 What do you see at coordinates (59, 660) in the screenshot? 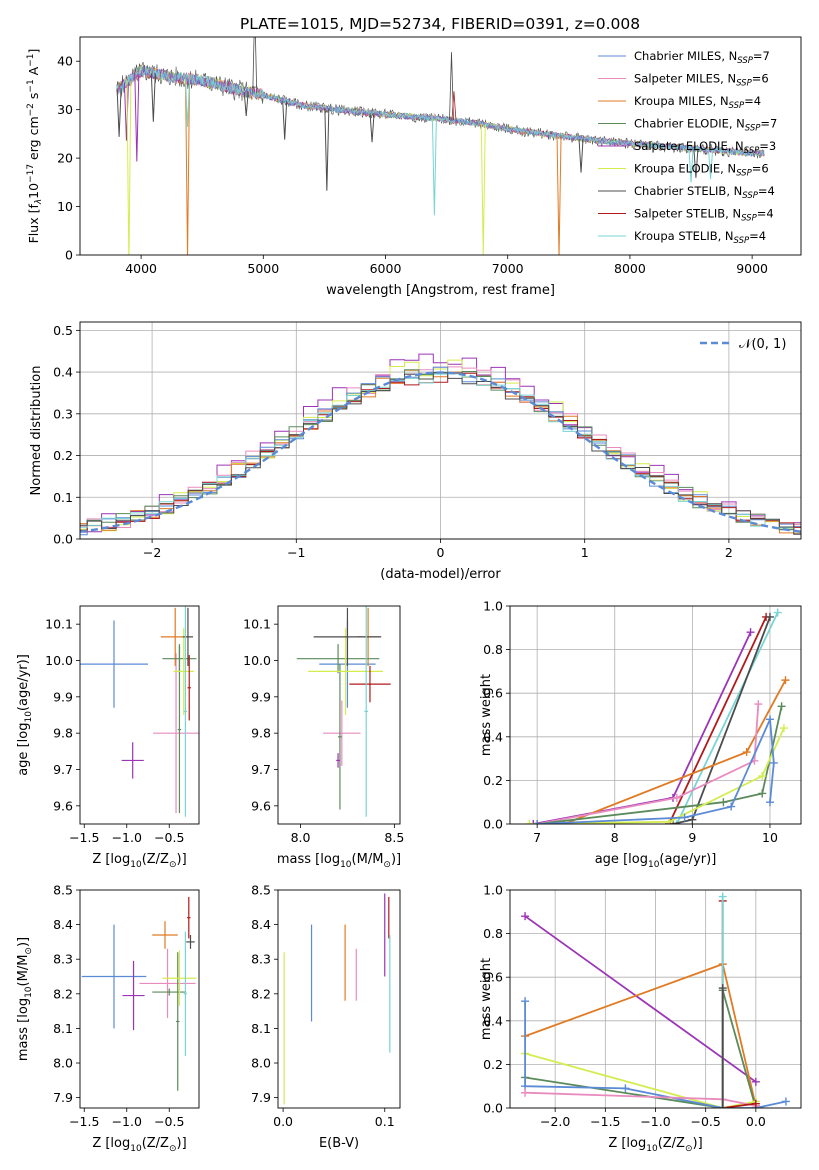
I see `y-tick-label: 10.0` at bounding box center [59, 660].